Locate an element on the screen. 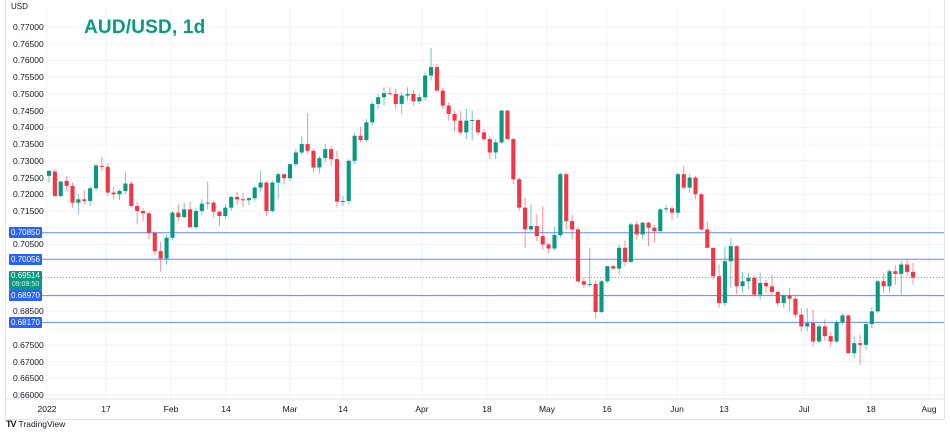 The height and width of the screenshot is (433, 950). x-axis-label: 13 is located at coordinates (724, 409).